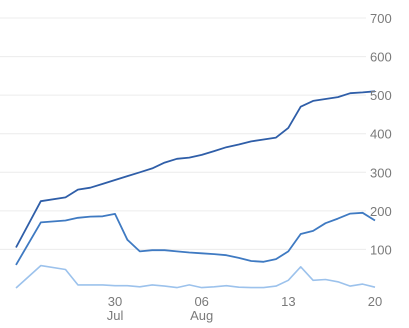 The image size is (409, 328). Describe the element at coordinates (381, 18) in the screenshot. I see `y-tick-label-700: 700` at that location.